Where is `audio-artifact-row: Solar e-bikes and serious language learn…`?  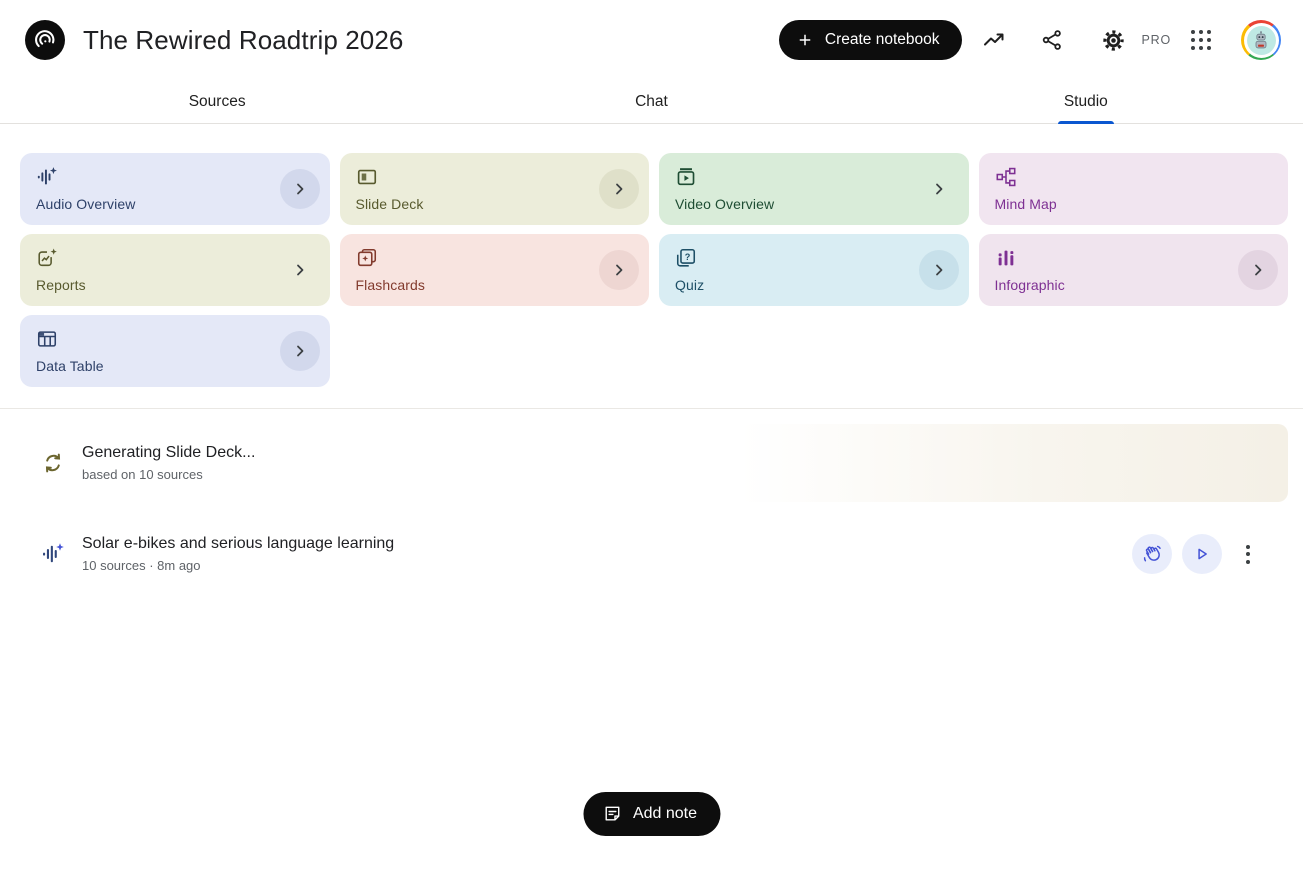 audio-artifact-row: Solar e-bikes and serious language learn… is located at coordinates (654, 554).